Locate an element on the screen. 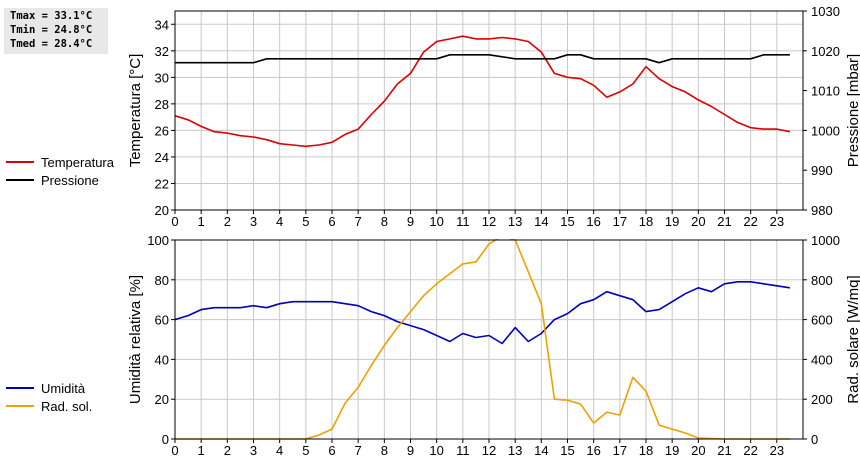 Image resolution: width=860 pixels, height=460 pixels. top-x-tick-label: 20 is located at coordinates (698, 221).